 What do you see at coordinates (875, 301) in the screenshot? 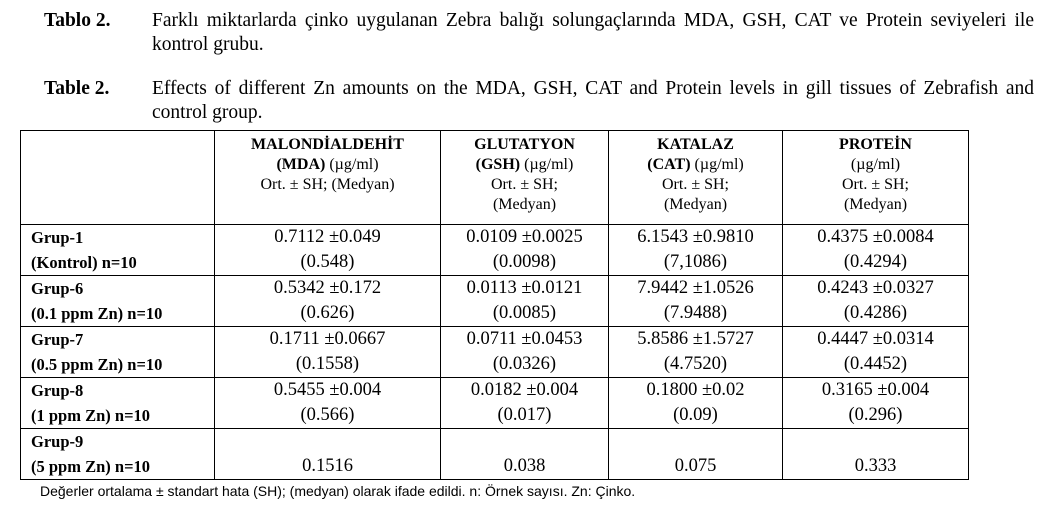
I see `value-cell: 0.4243 ±0.0327 (0.4286)` at bounding box center [875, 301].